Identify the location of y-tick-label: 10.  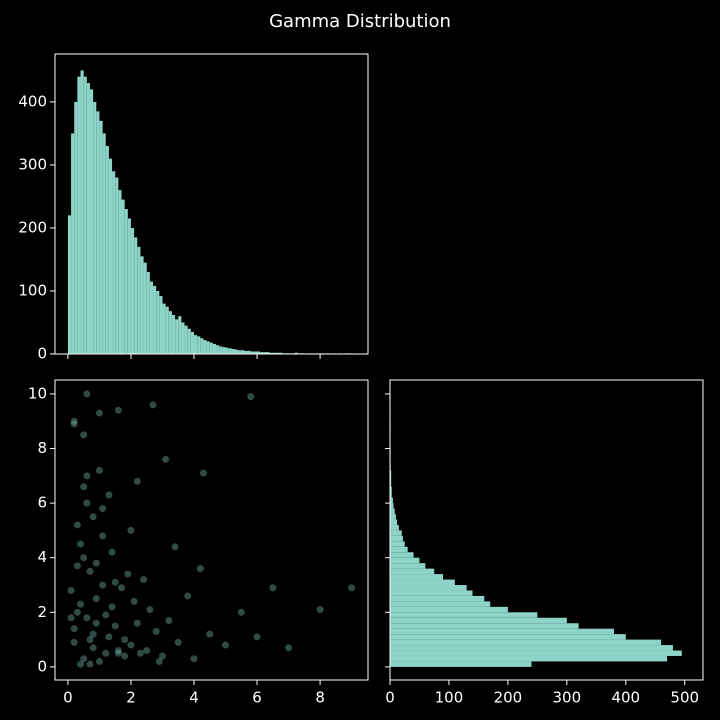
(37, 393).